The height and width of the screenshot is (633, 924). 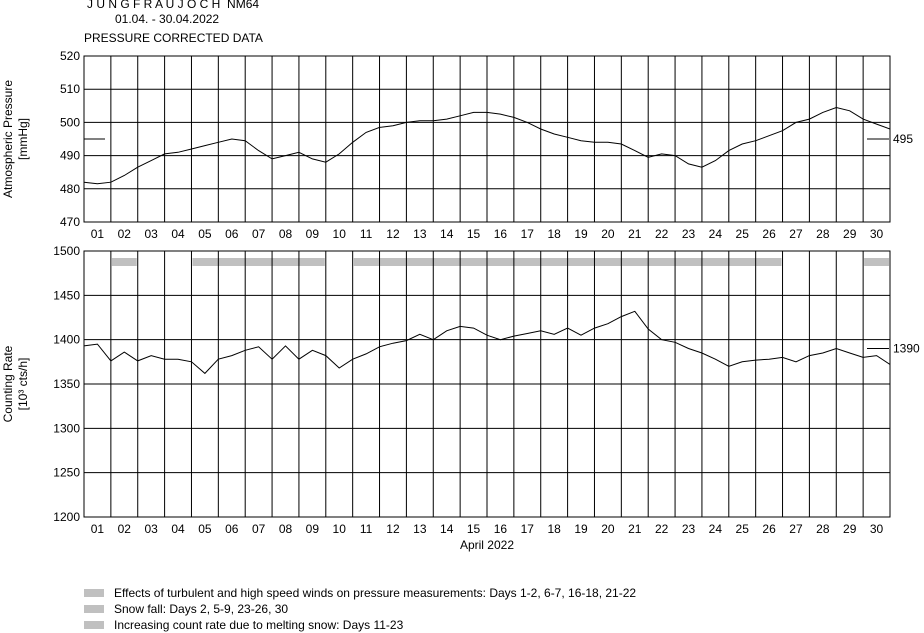 What do you see at coordinates (70, 222) in the screenshot?
I see `pressure-ytick-label: 470` at bounding box center [70, 222].